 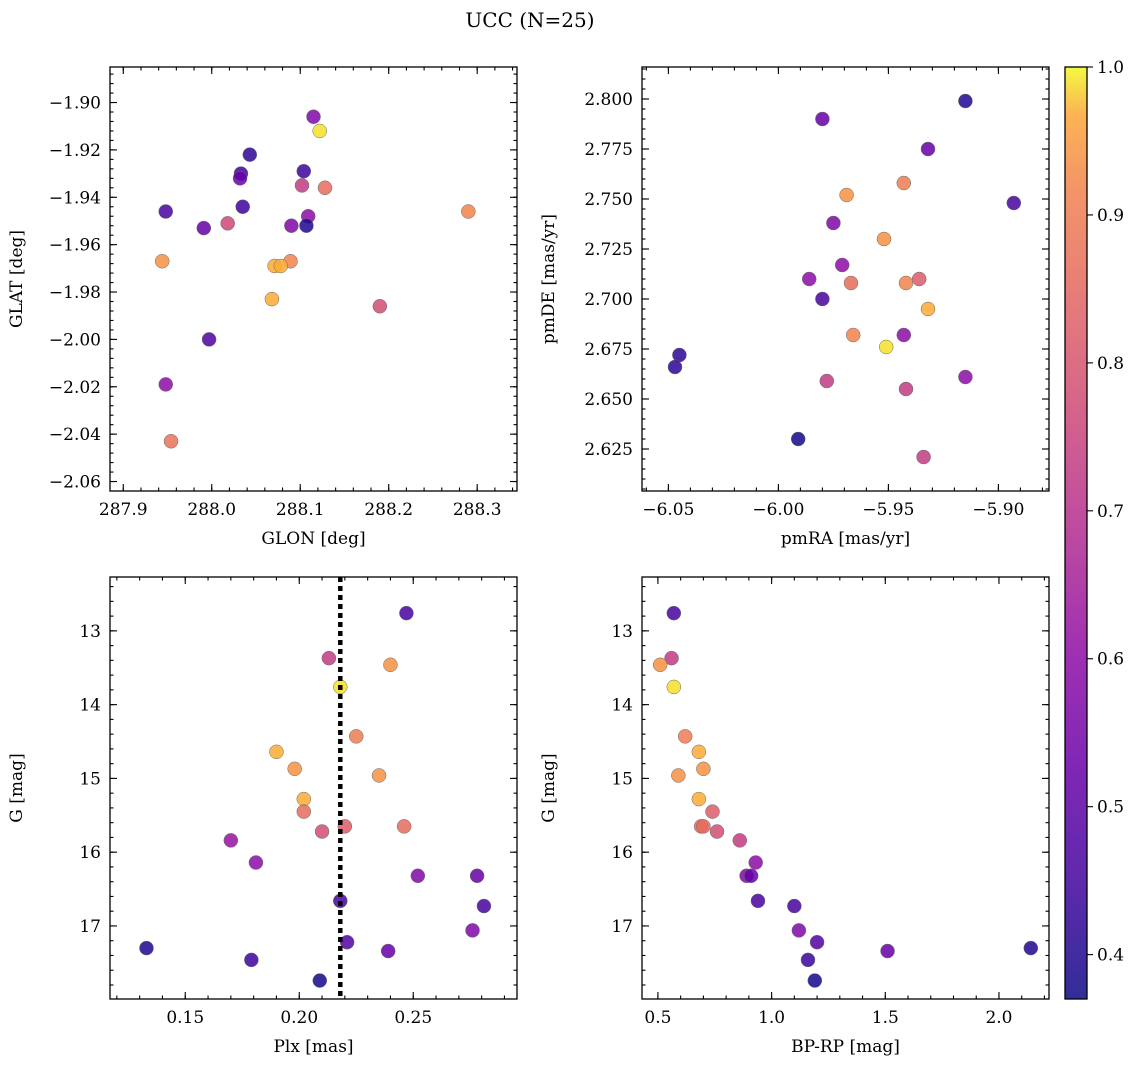 What do you see at coordinates (75, 483) in the screenshot?
I see `y-tick-label: −2.06` at bounding box center [75, 483].